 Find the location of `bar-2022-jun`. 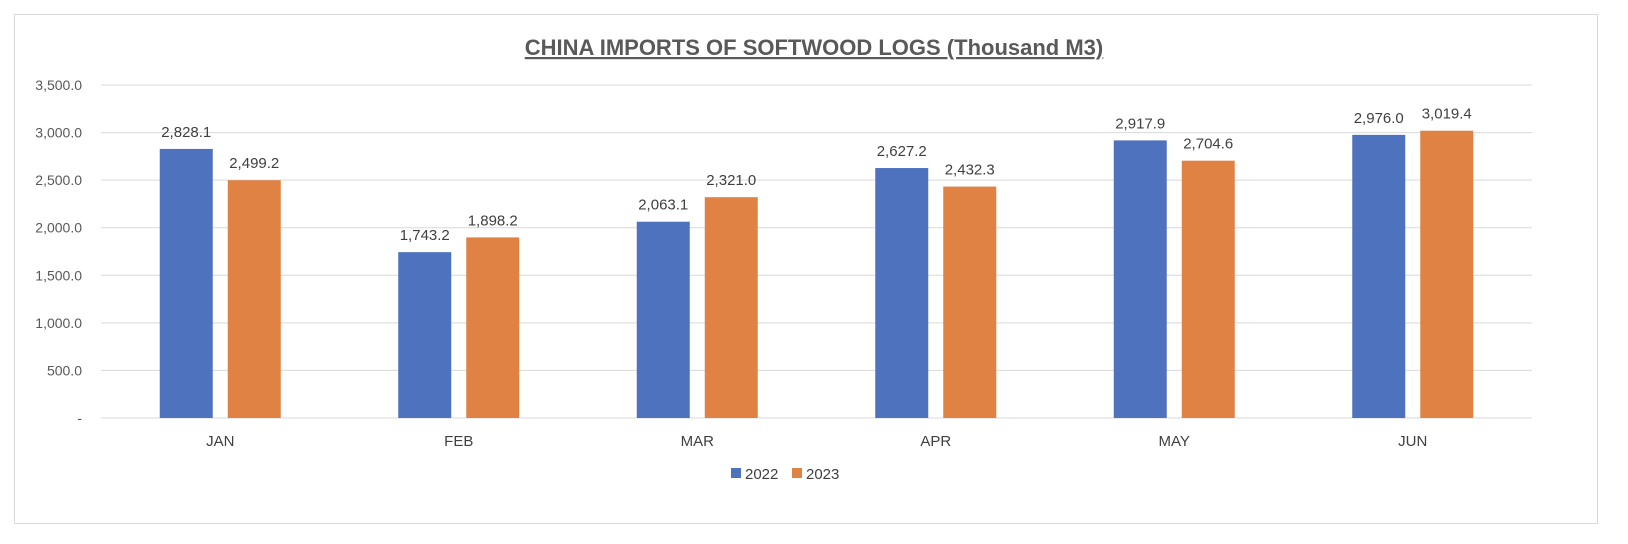

bar-2022-jun is located at coordinates (1379, 276).